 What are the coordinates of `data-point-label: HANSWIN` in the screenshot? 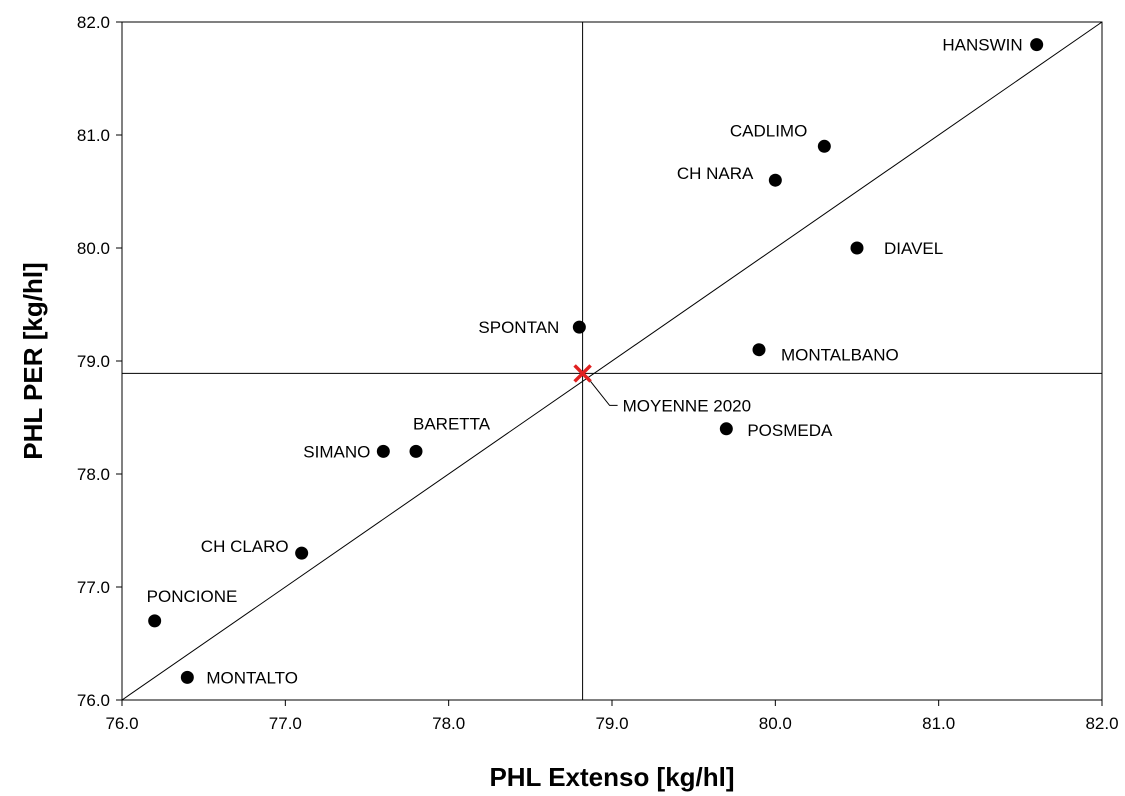 It's located at (982, 45).